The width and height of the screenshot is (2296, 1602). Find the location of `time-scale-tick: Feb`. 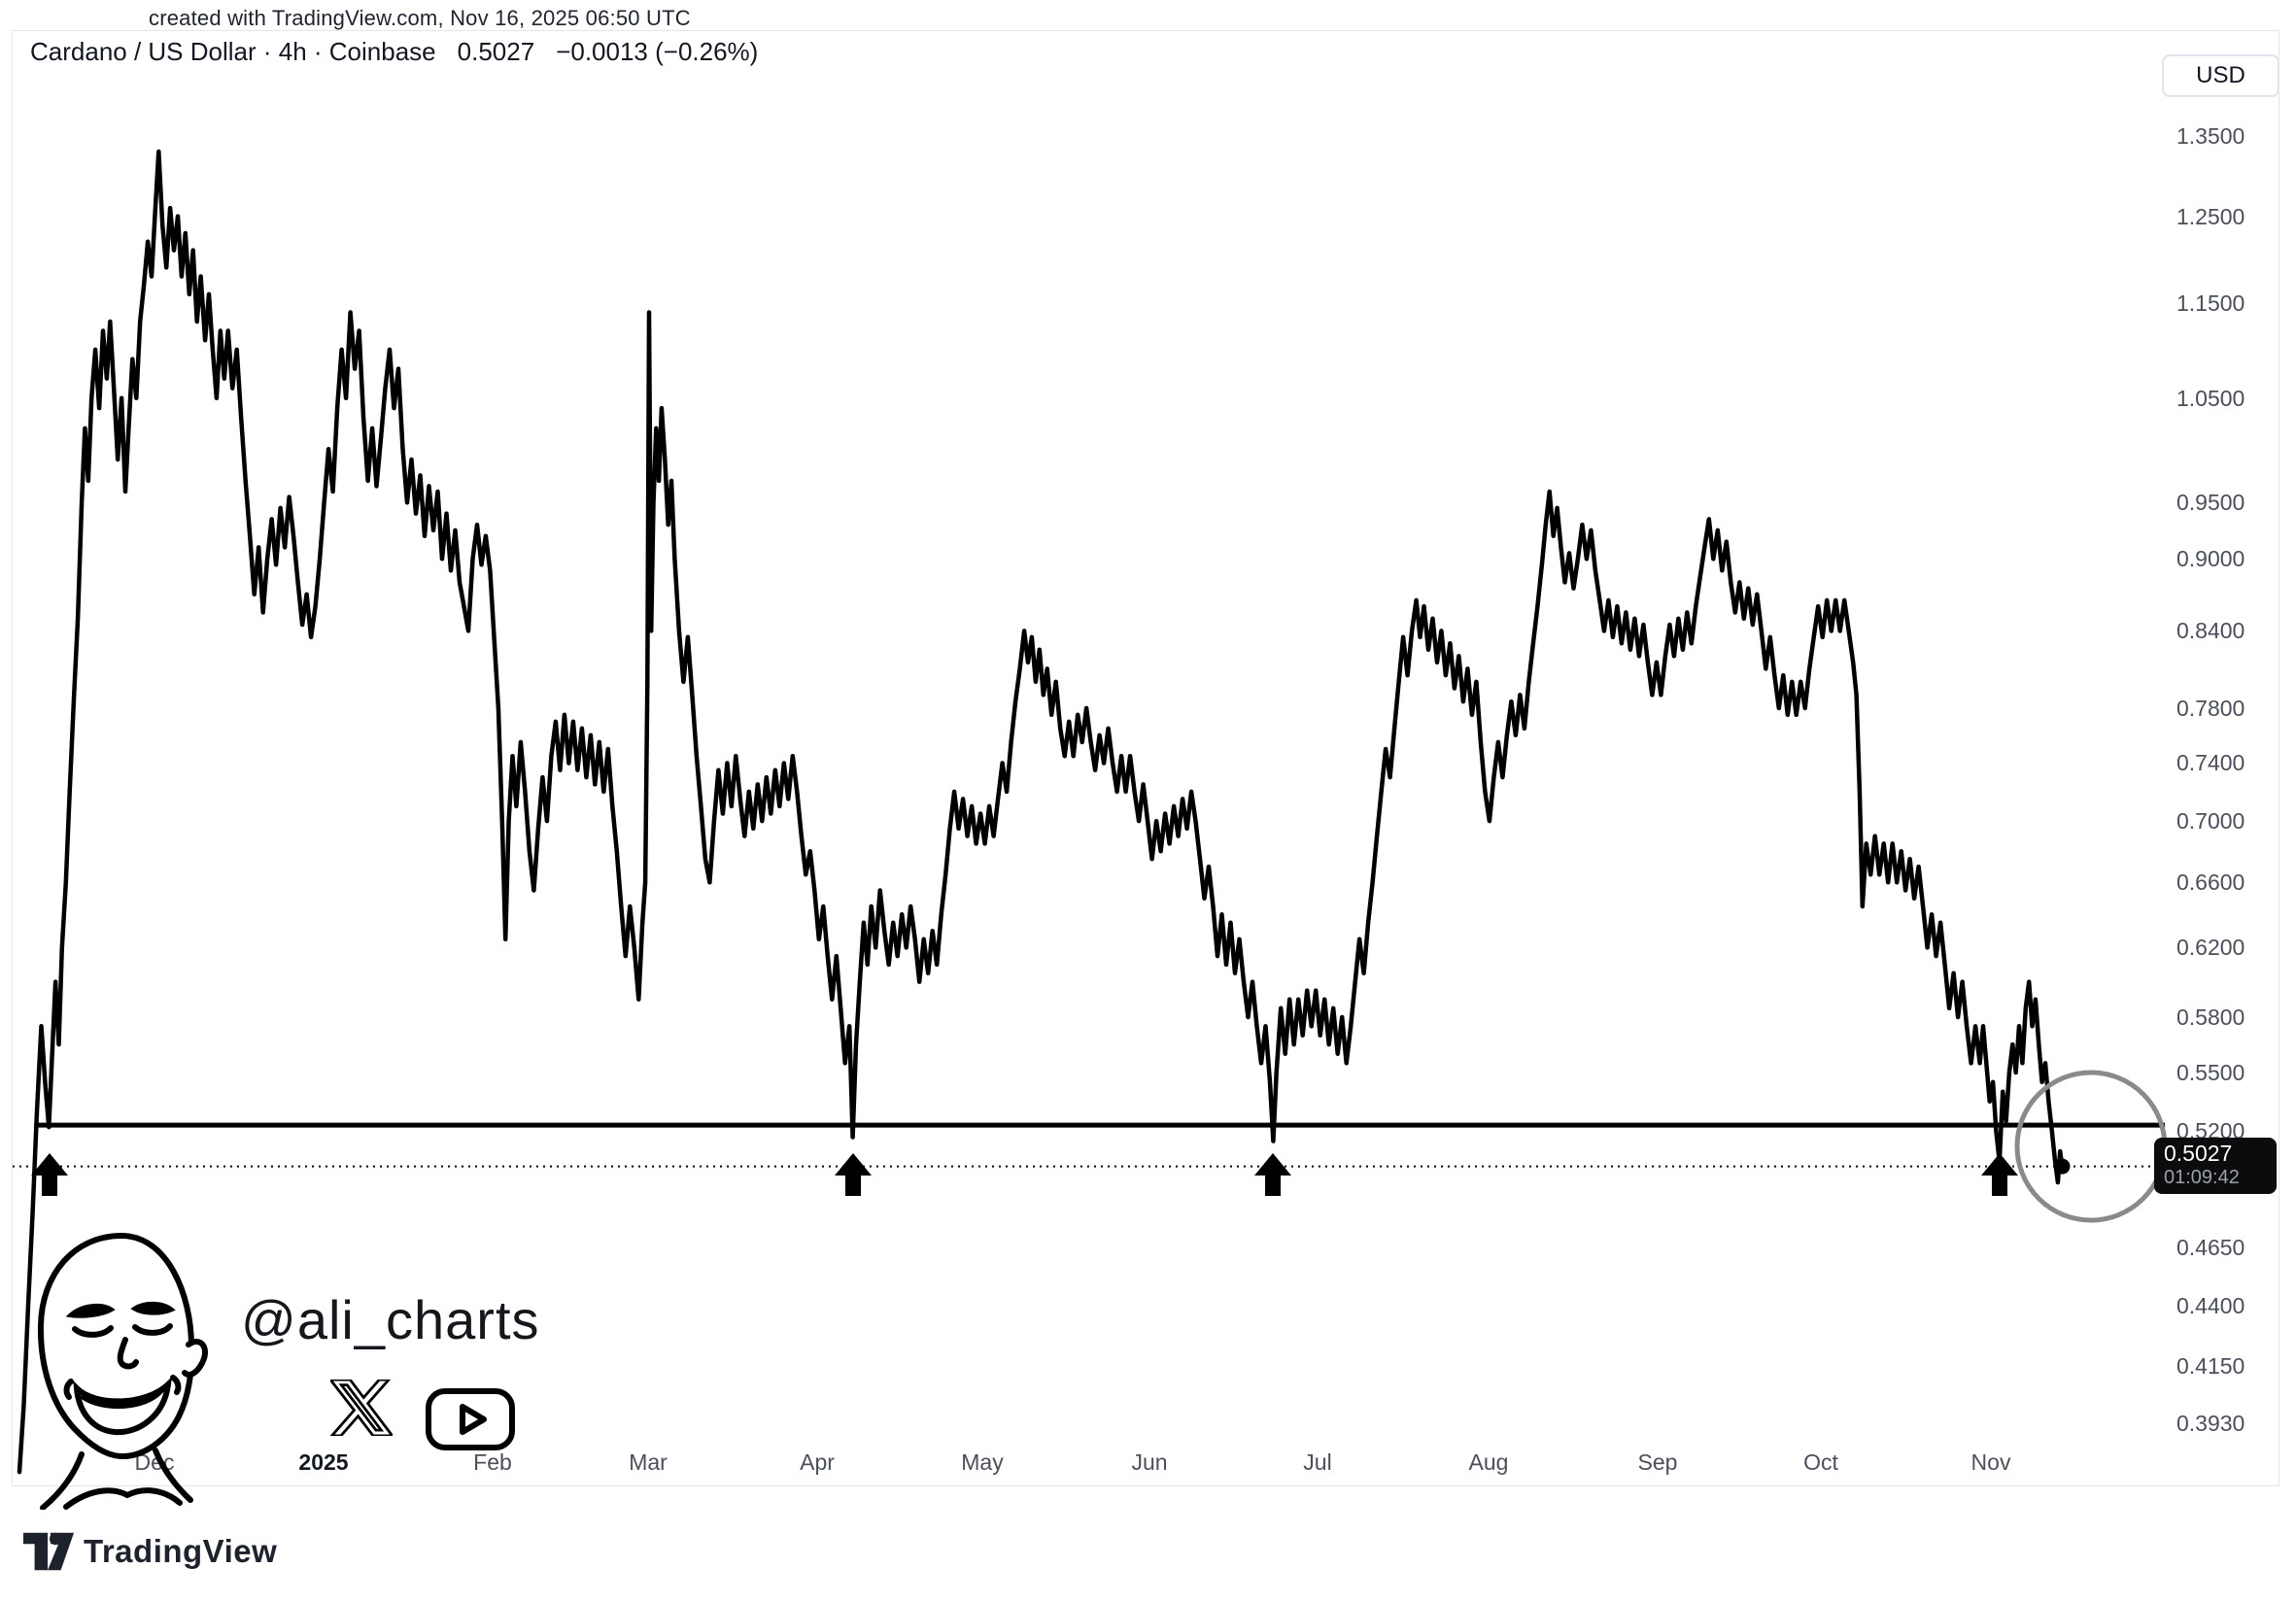

time-scale-tick: Feb is located at coordinates (492, 1462).